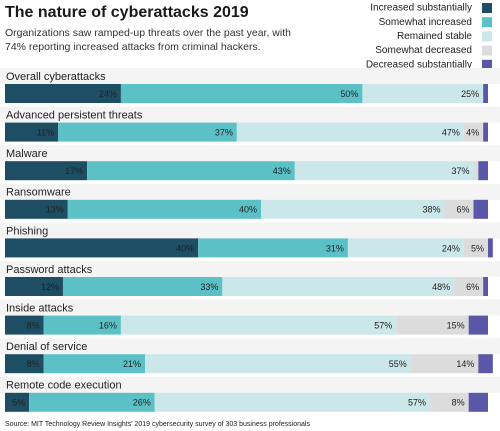  What do you see at coordinates (423, 50) in the screenshot?
I see `legend-label: Somewhat decreased` at bounding box center [423, 50].